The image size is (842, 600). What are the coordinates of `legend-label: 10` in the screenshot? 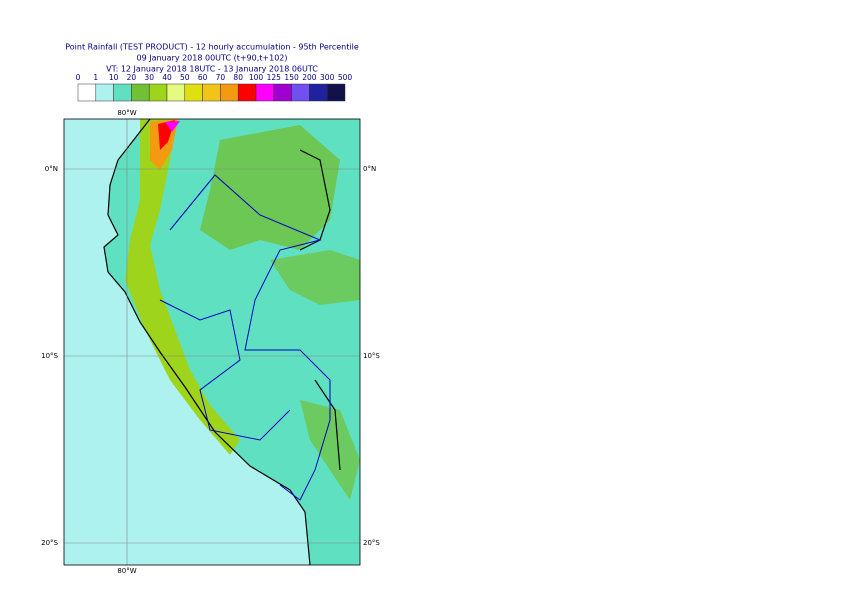 It's located at (114, 77).